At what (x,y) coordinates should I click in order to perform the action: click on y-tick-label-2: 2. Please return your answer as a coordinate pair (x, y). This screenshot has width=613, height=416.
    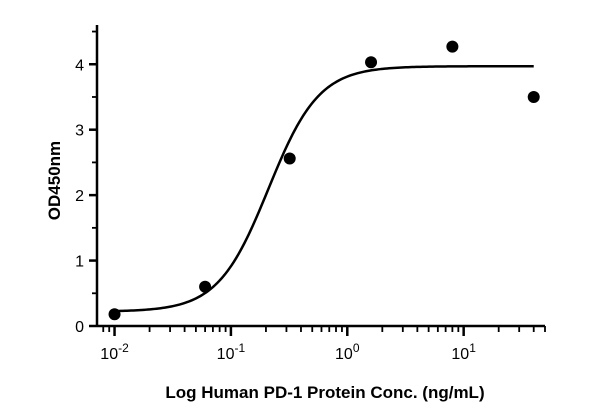
    Looking at the image, I should click on (79, 196).